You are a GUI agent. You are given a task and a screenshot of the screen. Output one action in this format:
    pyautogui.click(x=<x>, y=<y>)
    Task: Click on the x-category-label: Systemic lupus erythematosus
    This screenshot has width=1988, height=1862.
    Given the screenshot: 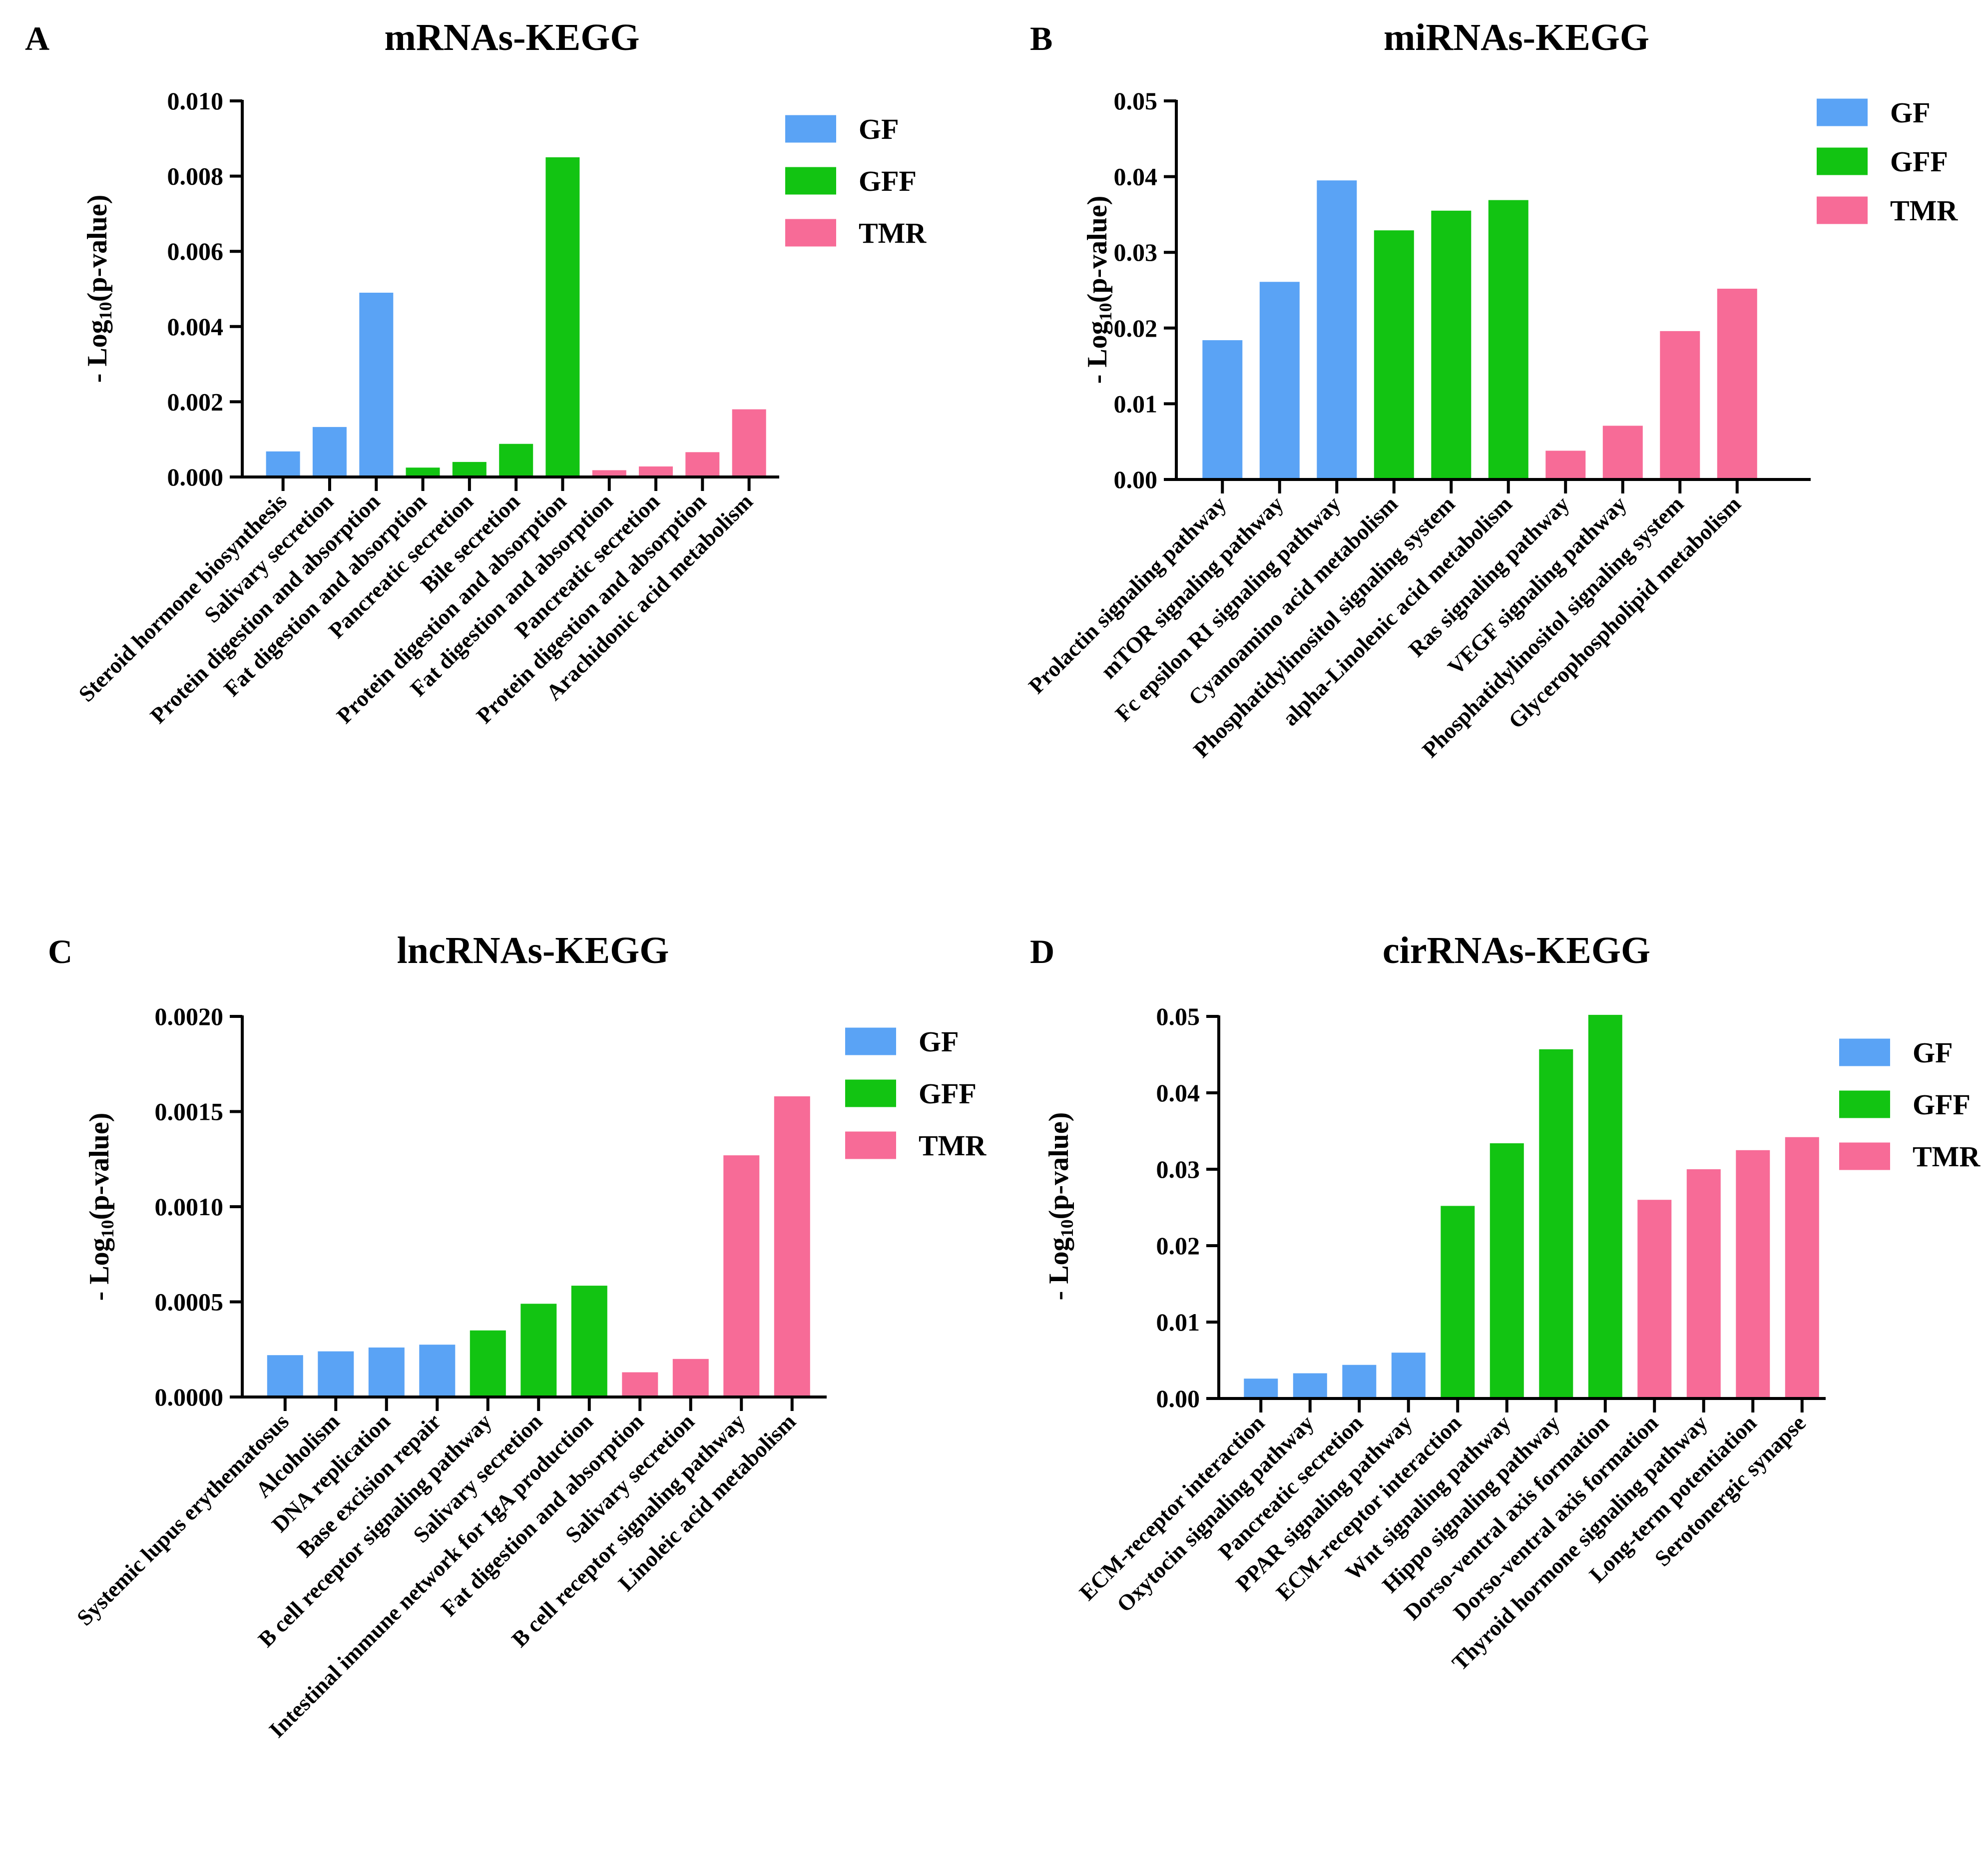 What is the action you would take?
    pyautogui.click(x=183, y=1520)
    